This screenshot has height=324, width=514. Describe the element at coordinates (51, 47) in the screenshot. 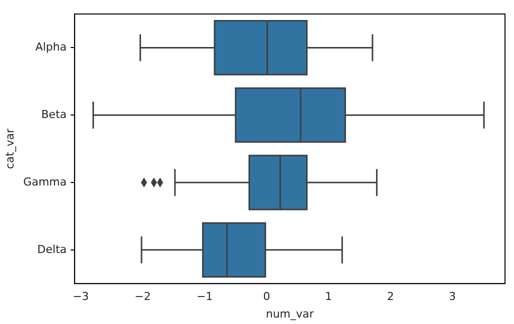

I see `y-tick-label: Alpha` at that location.